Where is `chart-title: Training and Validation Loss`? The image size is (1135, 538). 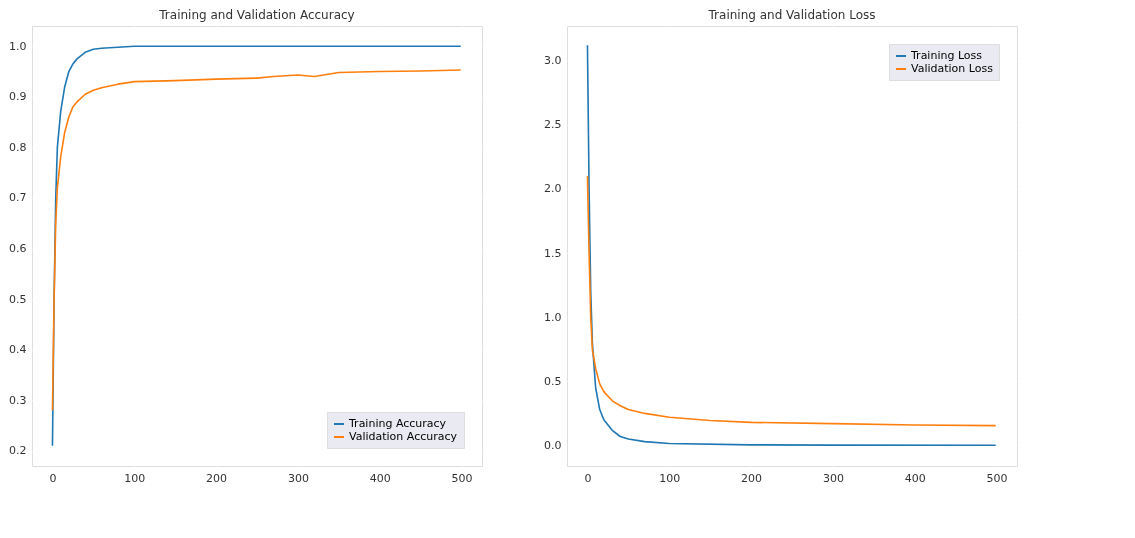 chart-title: Training and Validation Loss is located at coordinates (791, 15).